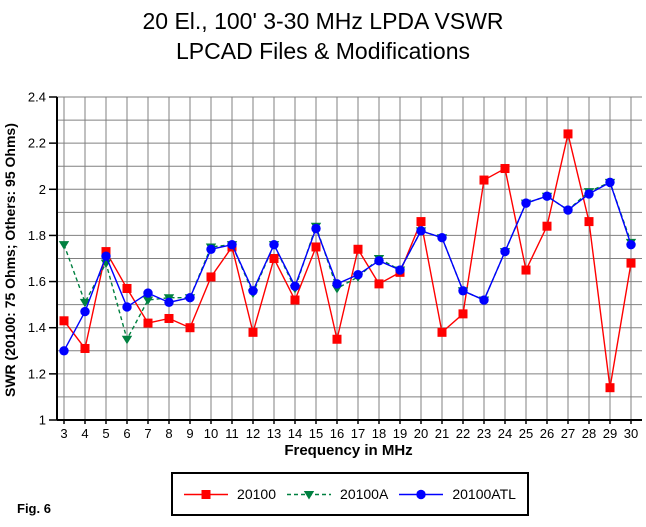  Describe the element at coordinates (348, 450) in the screenshot. I see `x-axis-label: Frequency in MHz` at that location.